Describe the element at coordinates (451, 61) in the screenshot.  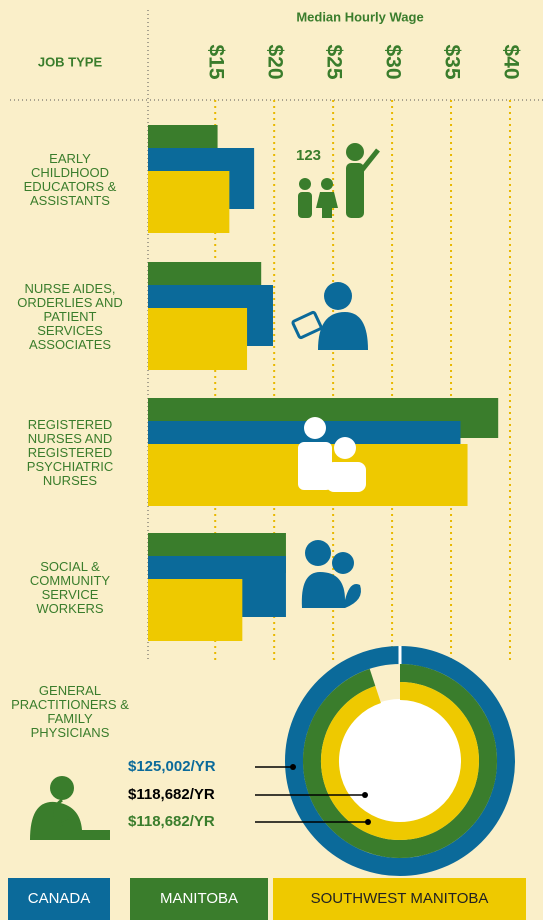
I see `x-tick-label: $35` at that location.